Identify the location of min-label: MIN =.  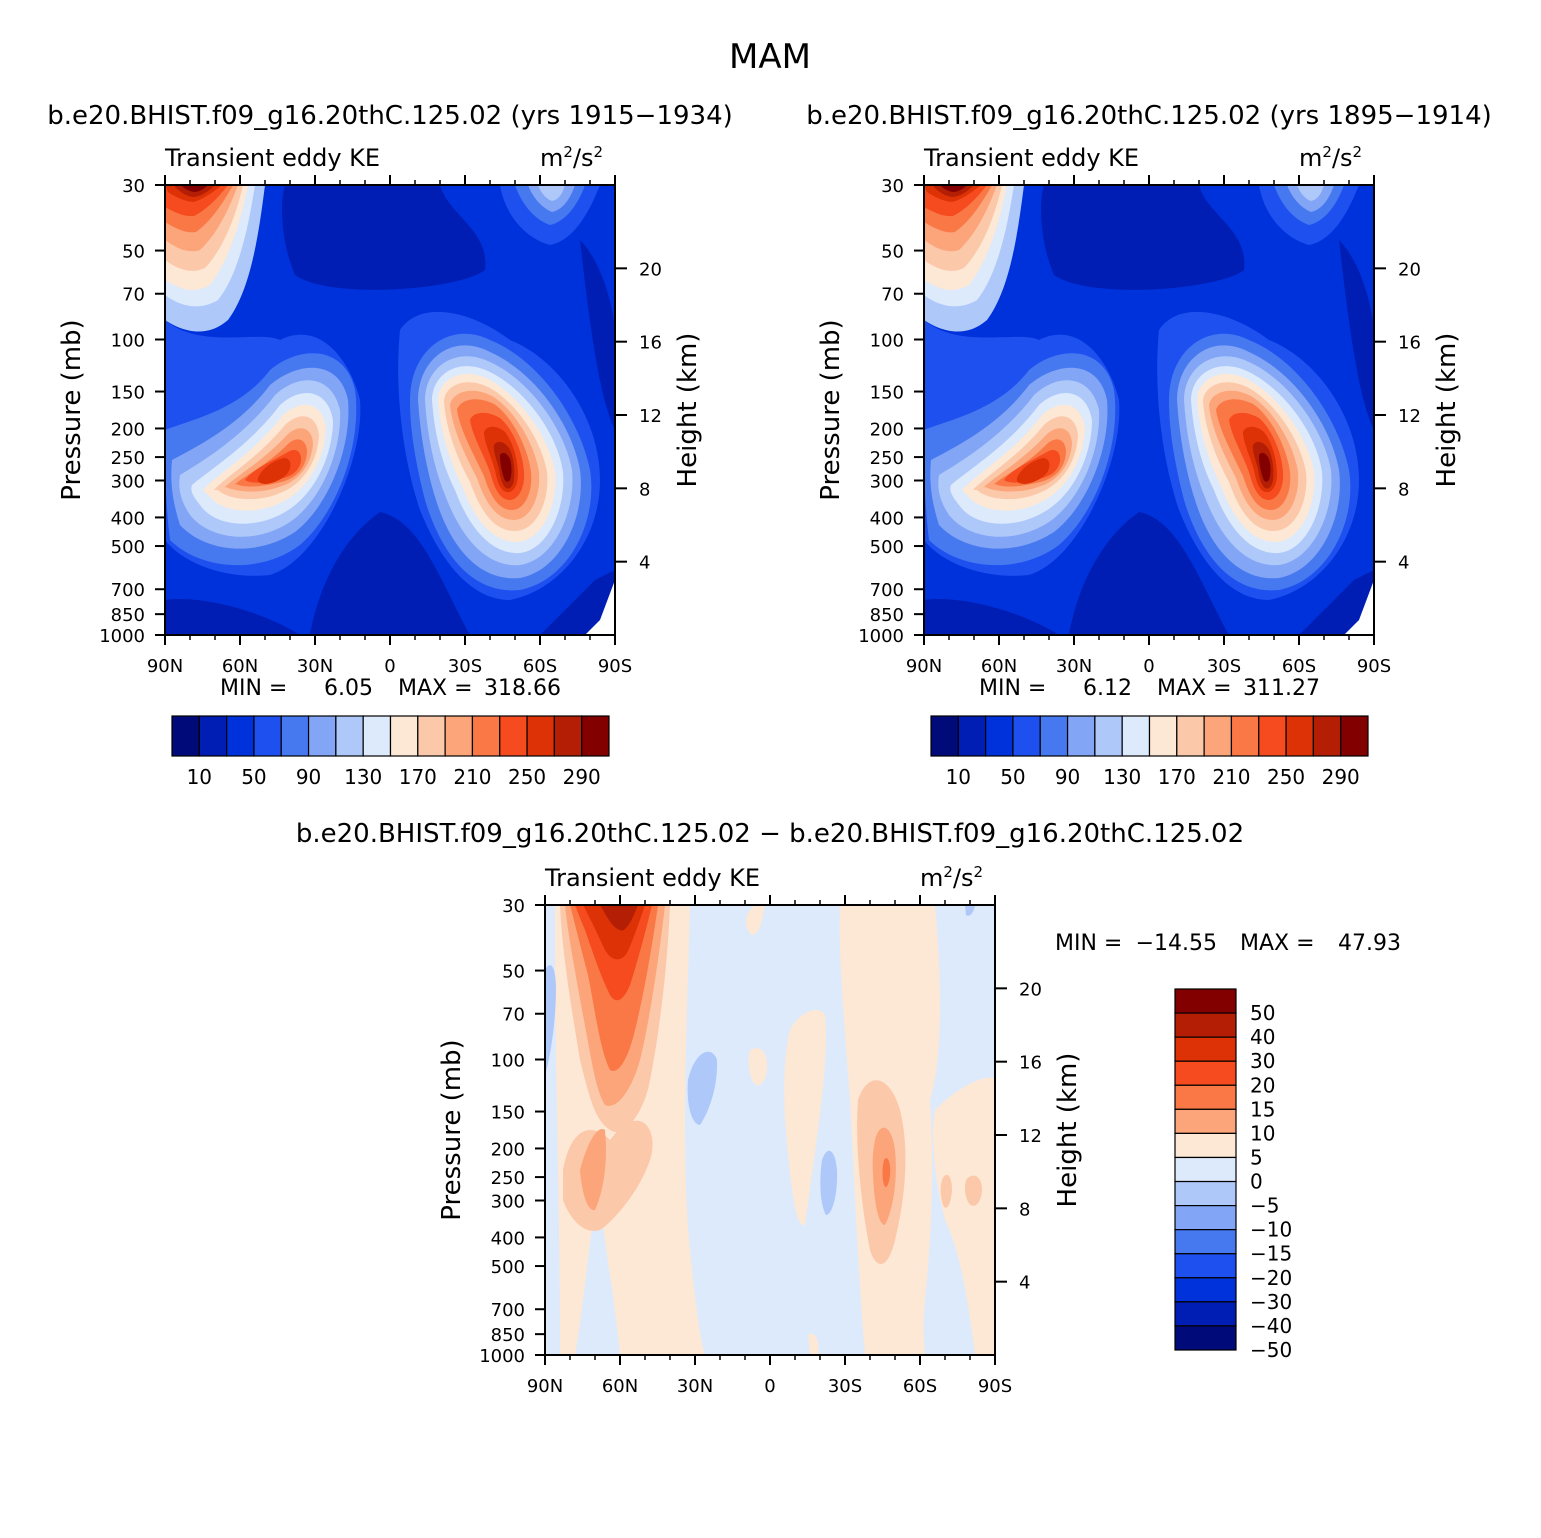
(1088, 943).